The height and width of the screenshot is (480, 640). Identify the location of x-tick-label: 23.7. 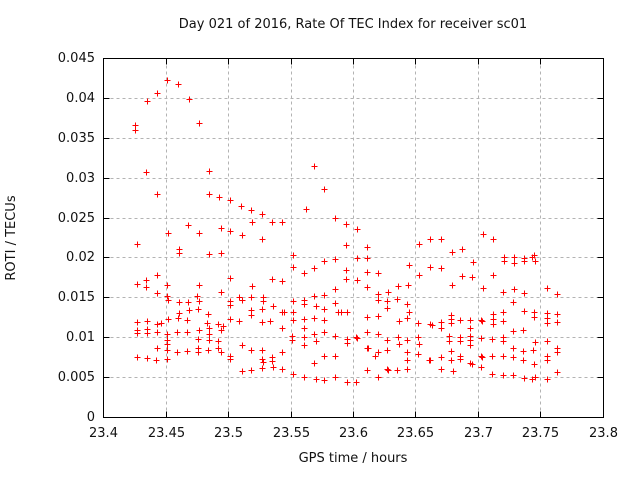
(478, 433).